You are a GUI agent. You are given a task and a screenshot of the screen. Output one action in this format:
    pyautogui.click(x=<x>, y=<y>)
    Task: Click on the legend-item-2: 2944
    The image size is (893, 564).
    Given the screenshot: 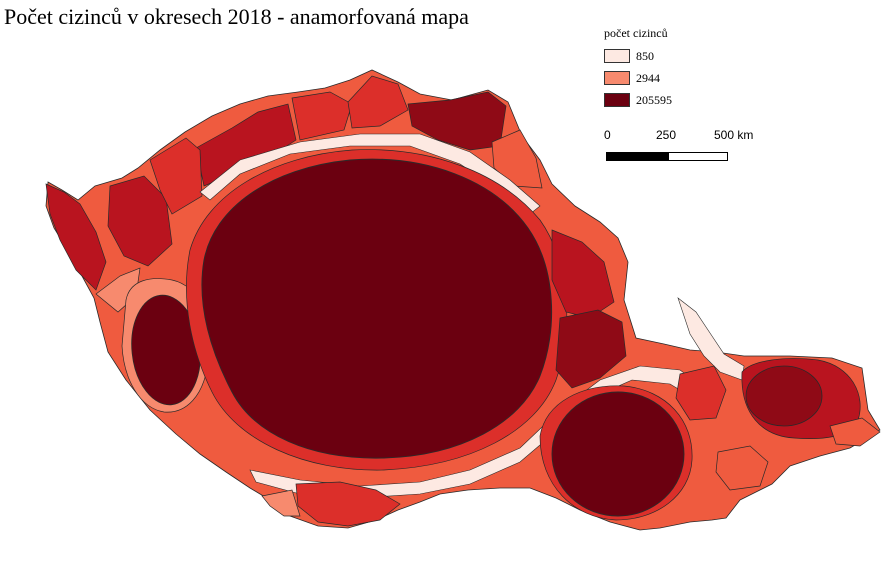 What is the action you would take?
    pyautogui.click(x=638, y=78)
    